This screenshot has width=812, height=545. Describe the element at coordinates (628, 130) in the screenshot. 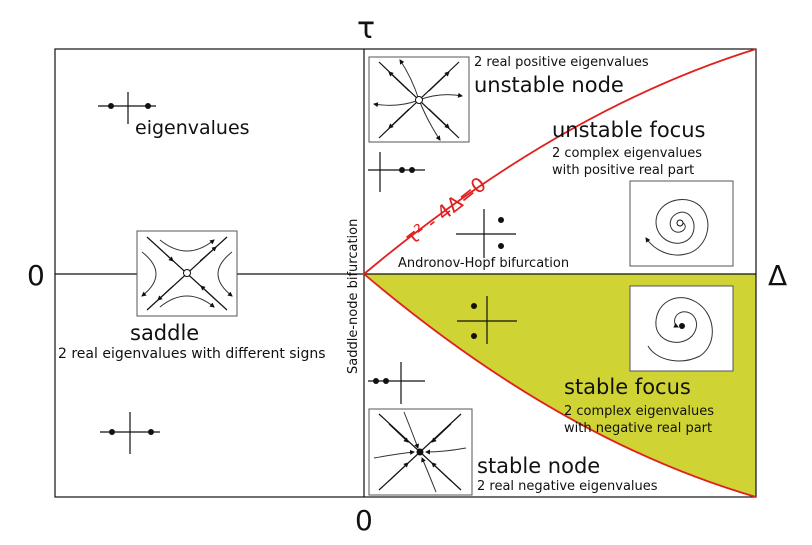

I see `unstable-focus-title: unstable focus` at that location.